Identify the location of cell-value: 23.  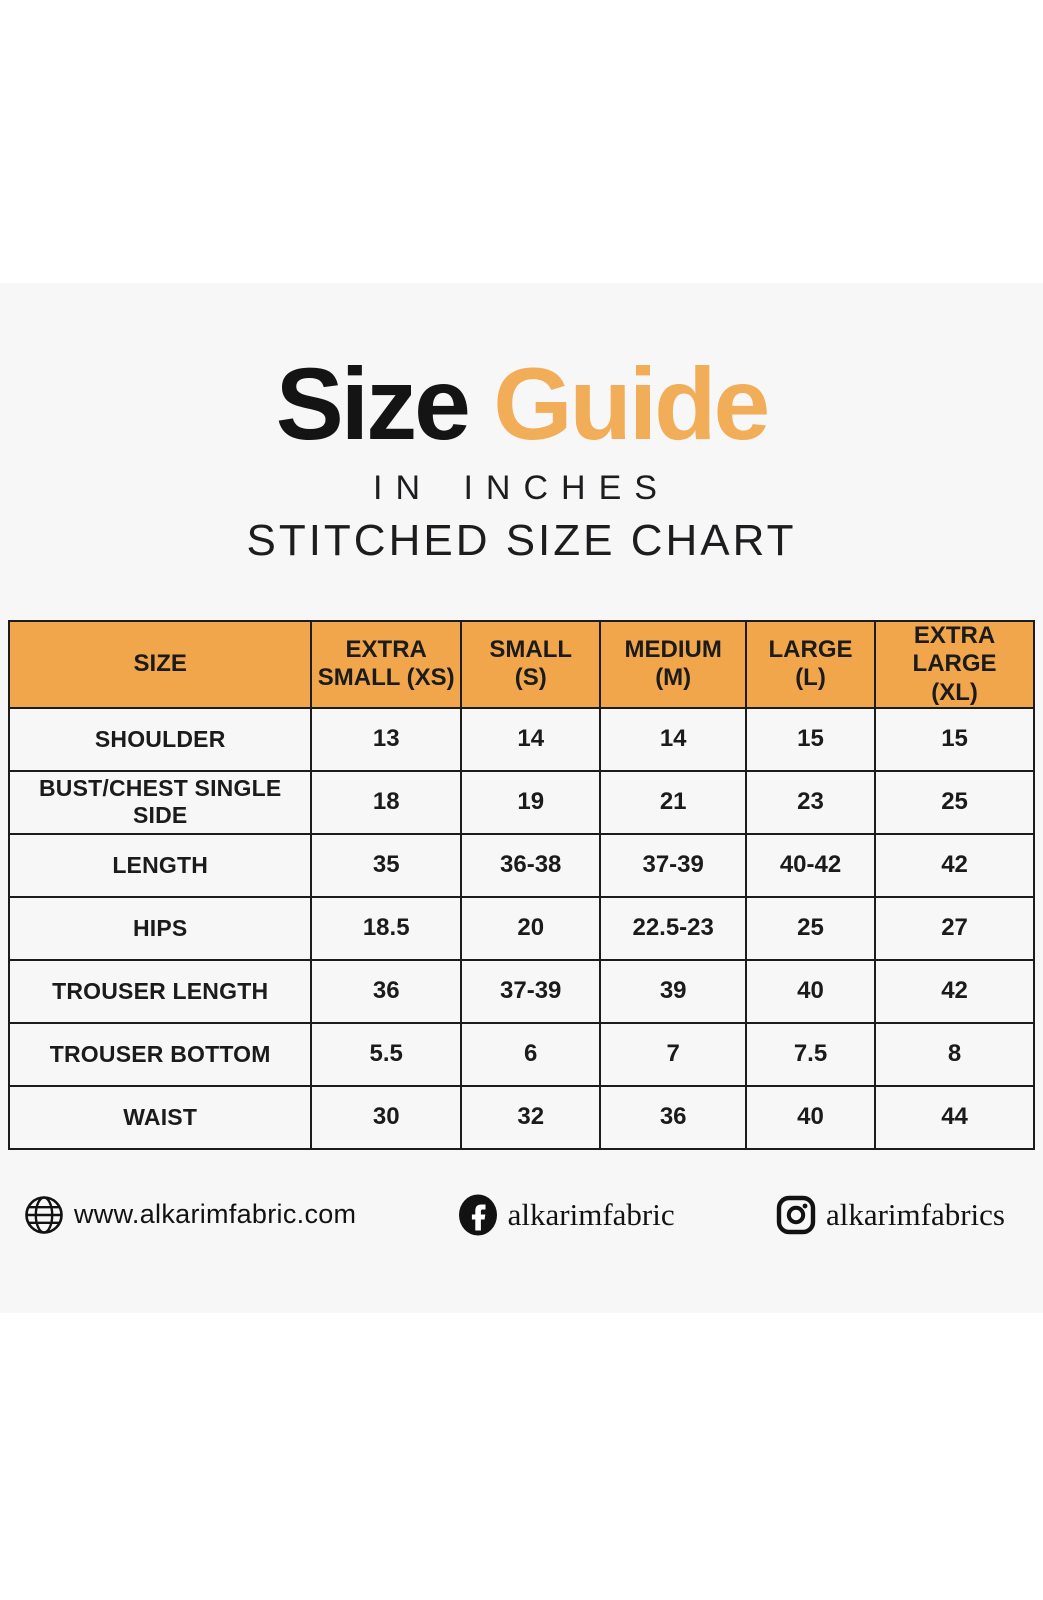
(810, 802).